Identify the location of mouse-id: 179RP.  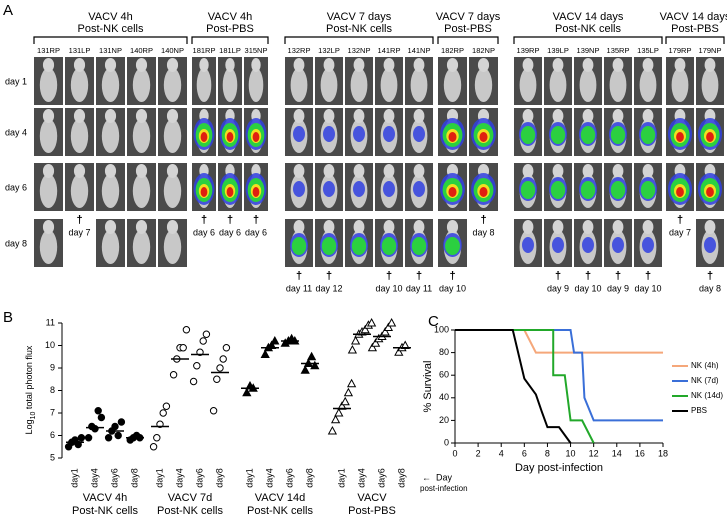
(680, 50).